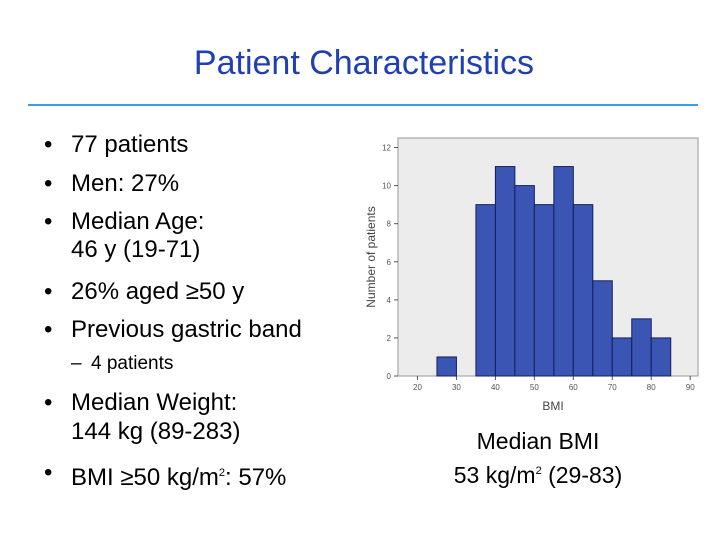 This screenshot has width=728, height=546. Describe the element at coordinates (495, 387) in the screenshot. I see `x-tick-label: 40` at that location.